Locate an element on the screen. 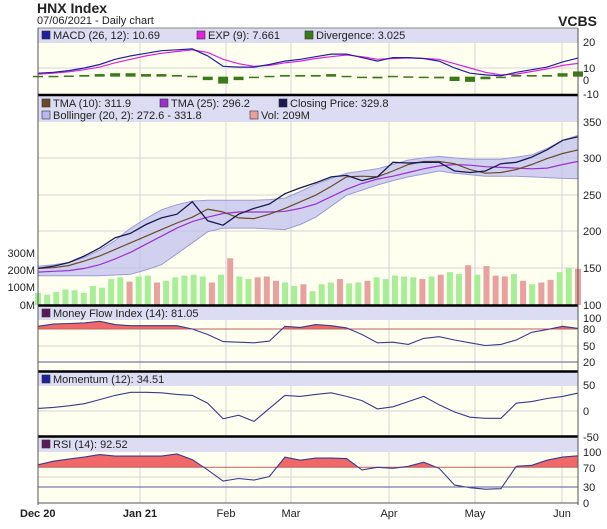 The width and height of the screenshot is (607, 529). x-tick-label: May is located at coordinates (475, 514).